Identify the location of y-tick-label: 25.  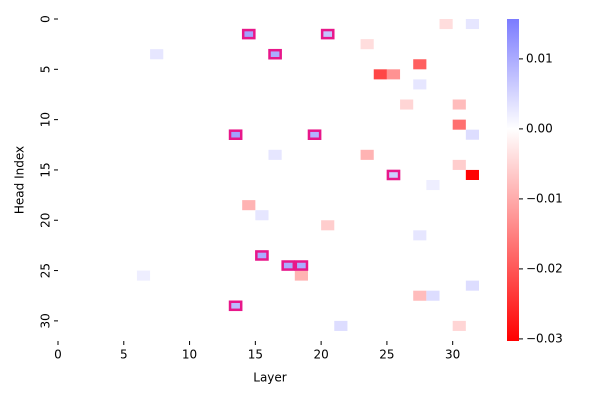
(46, 270).